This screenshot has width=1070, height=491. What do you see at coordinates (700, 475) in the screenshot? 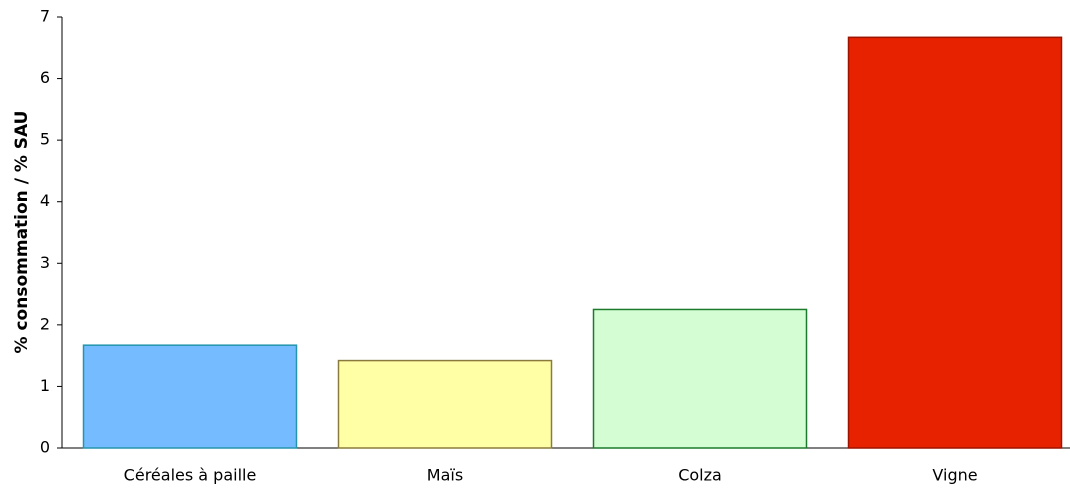
I see `x-tick-label: Colza` at bounding box center [700, 475].